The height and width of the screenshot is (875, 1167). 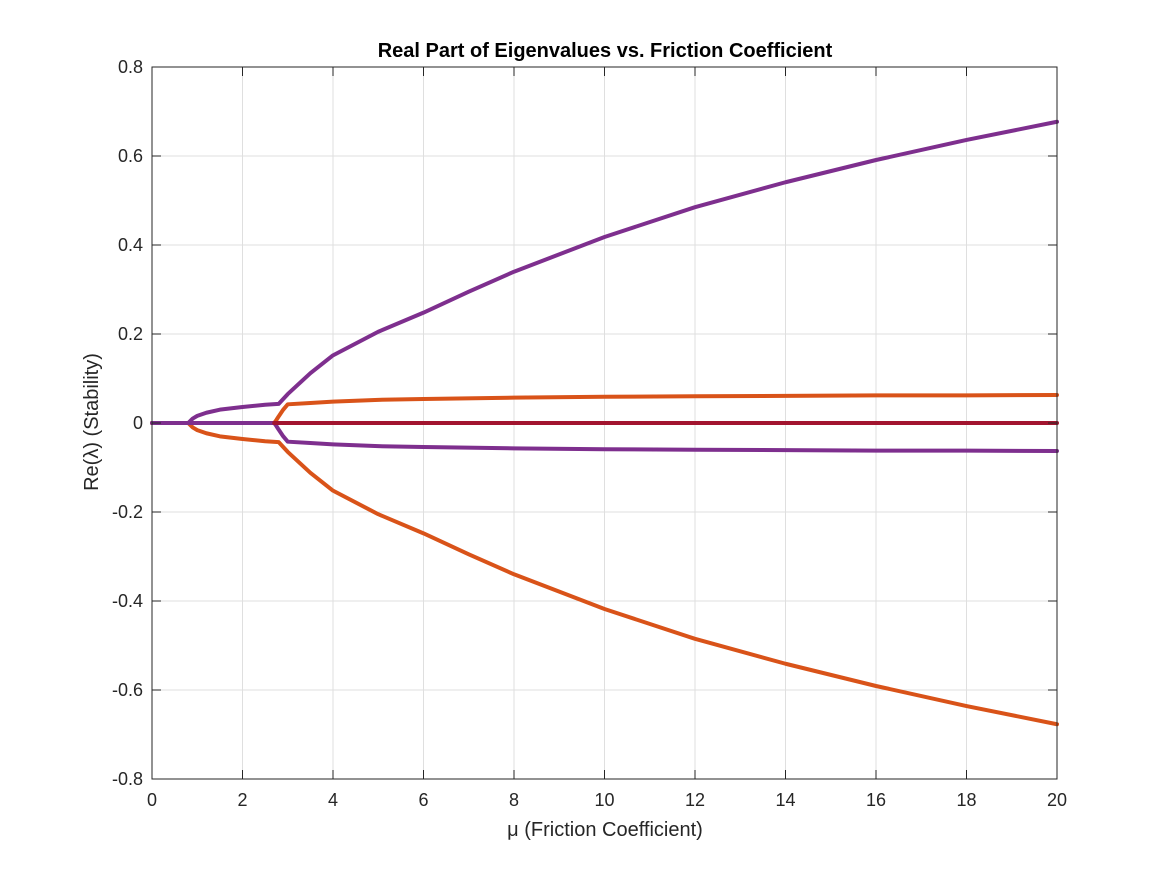 I want to click on x-axis-label: μ (Friction Coefficient), so click(x=605, y=830).